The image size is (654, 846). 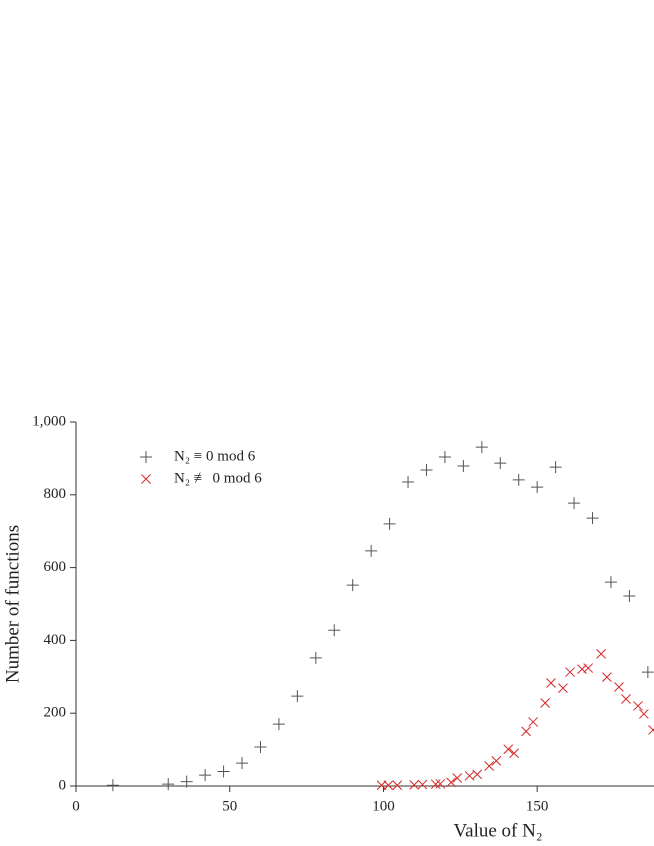 What do you see at coordinates (63, 785) in the screenshot?
I see `y-tick-label: 0` at bounding box center [63, 785].